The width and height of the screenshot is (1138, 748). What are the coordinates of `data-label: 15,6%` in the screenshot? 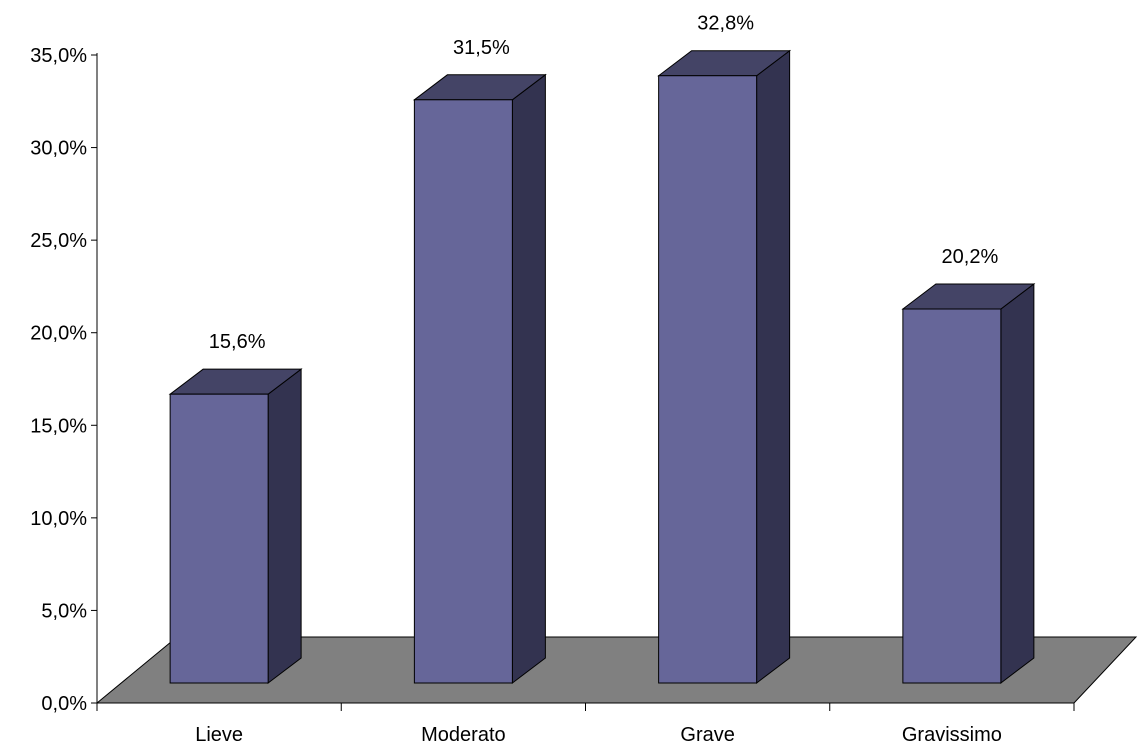 It's located at (237, 342).